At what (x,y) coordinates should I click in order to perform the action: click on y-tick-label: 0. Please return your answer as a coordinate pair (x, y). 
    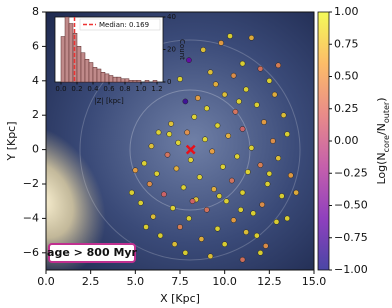
    Looking at the image, I should click on (35, 149).